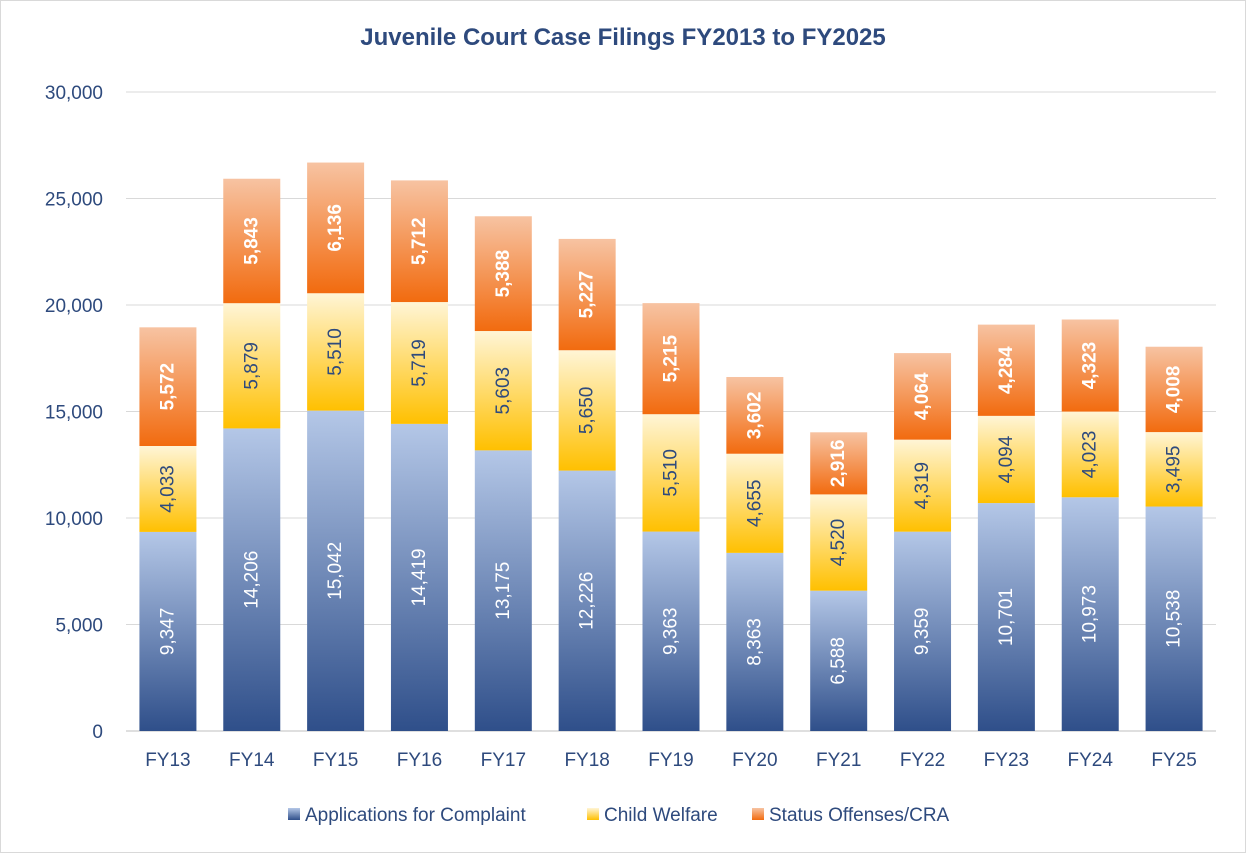 Image resolution: width=1246 pixels, height=853 pixels. I want to click on data-label: 4,094, so click(1006, 459).